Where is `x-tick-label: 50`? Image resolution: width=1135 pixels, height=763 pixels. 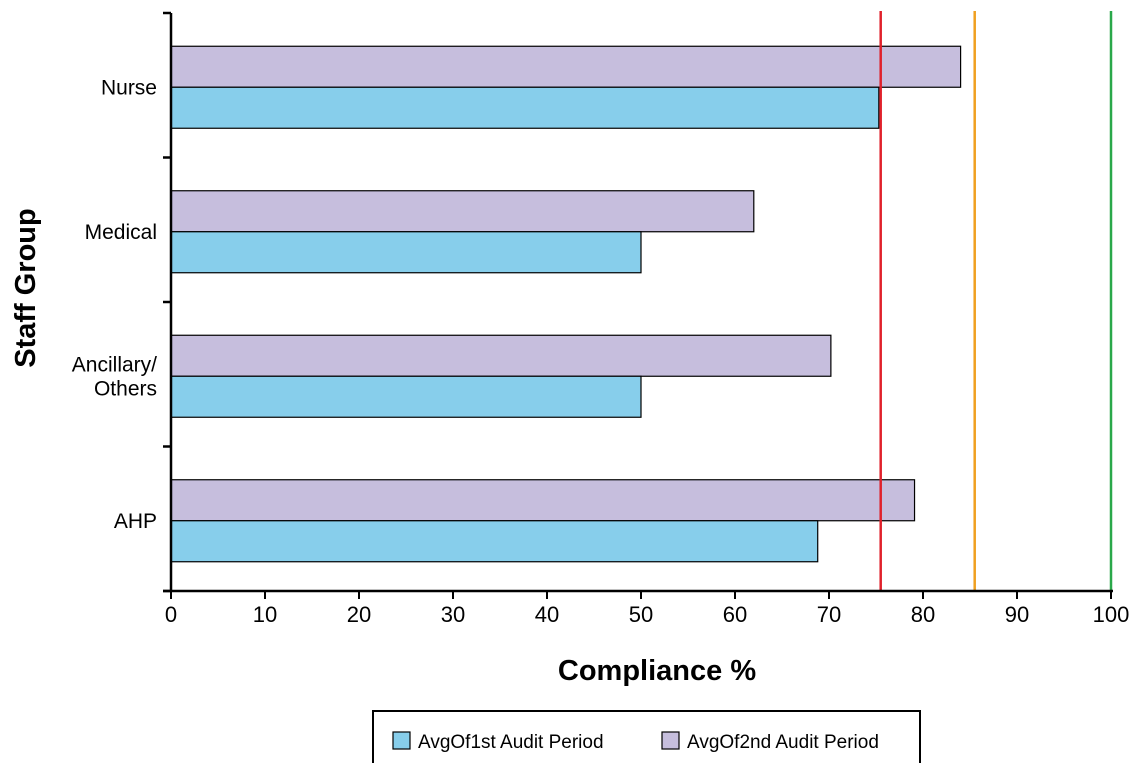 x-tick-label: 50 is located at coordinates (641, 614).